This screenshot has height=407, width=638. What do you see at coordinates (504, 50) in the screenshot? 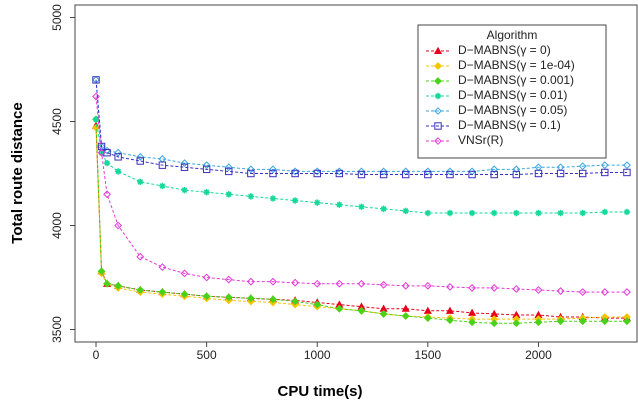
I see `legend-label: D−MABNS(γ = 0)` at bounding box center [504, 50].